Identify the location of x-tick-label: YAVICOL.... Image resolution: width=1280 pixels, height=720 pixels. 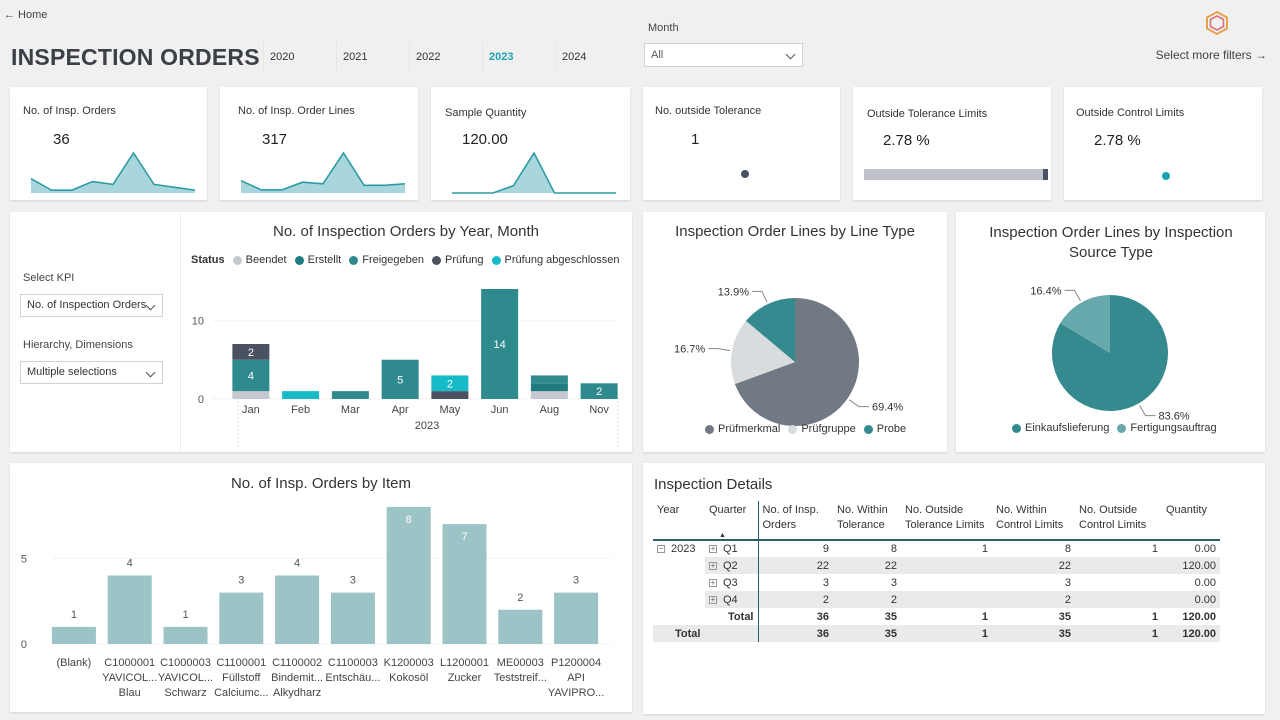
(185, 678).